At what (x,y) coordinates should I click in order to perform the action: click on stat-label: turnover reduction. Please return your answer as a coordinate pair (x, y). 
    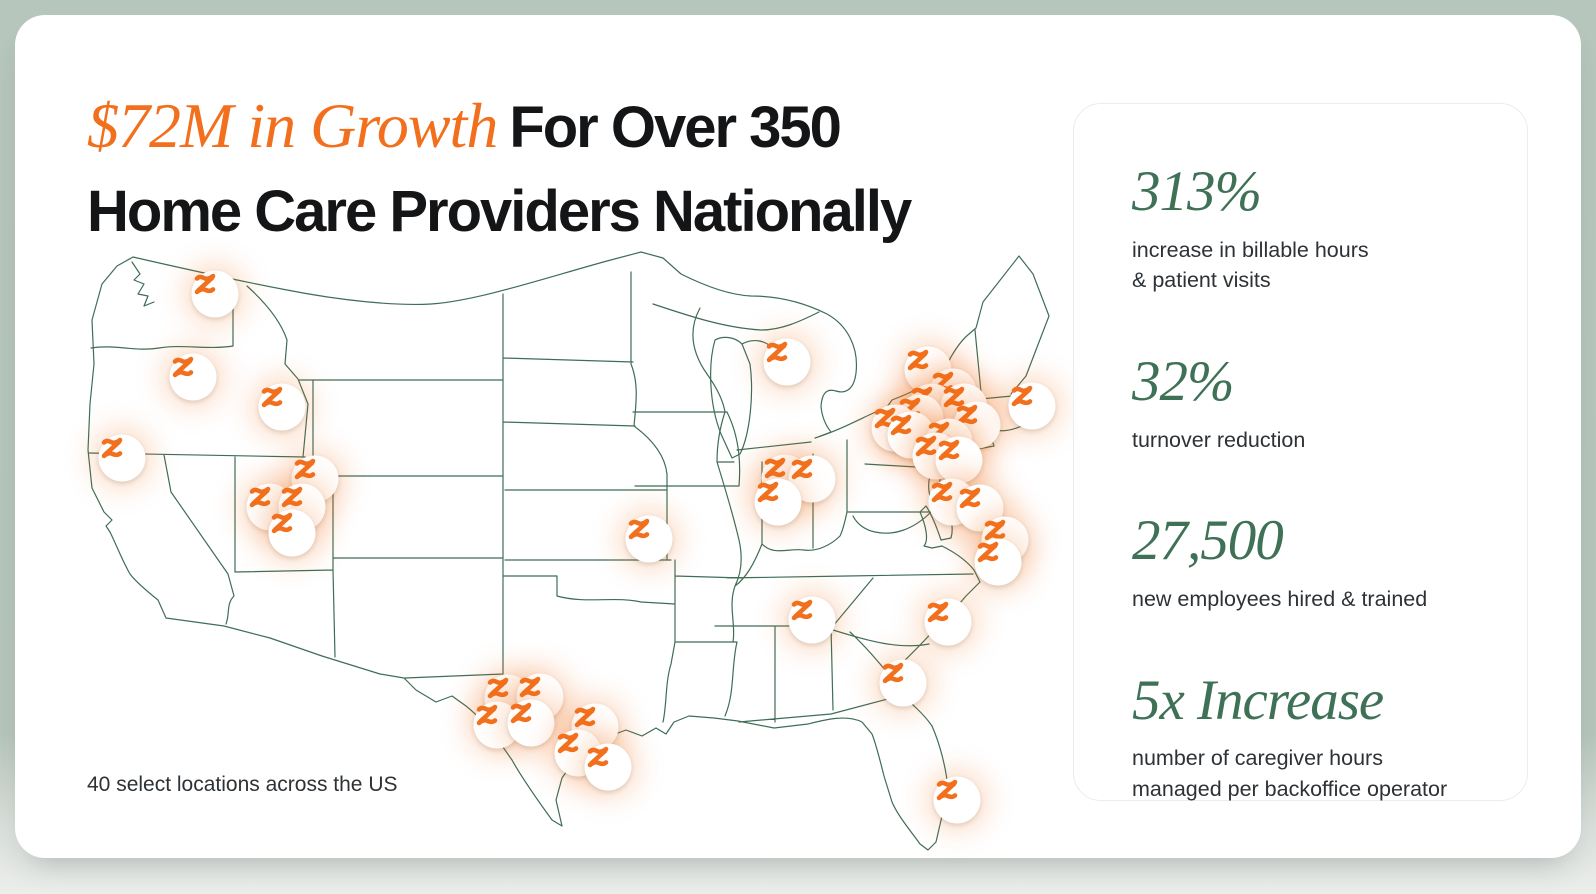
    Looking at the image, I should click on (1219, 439).